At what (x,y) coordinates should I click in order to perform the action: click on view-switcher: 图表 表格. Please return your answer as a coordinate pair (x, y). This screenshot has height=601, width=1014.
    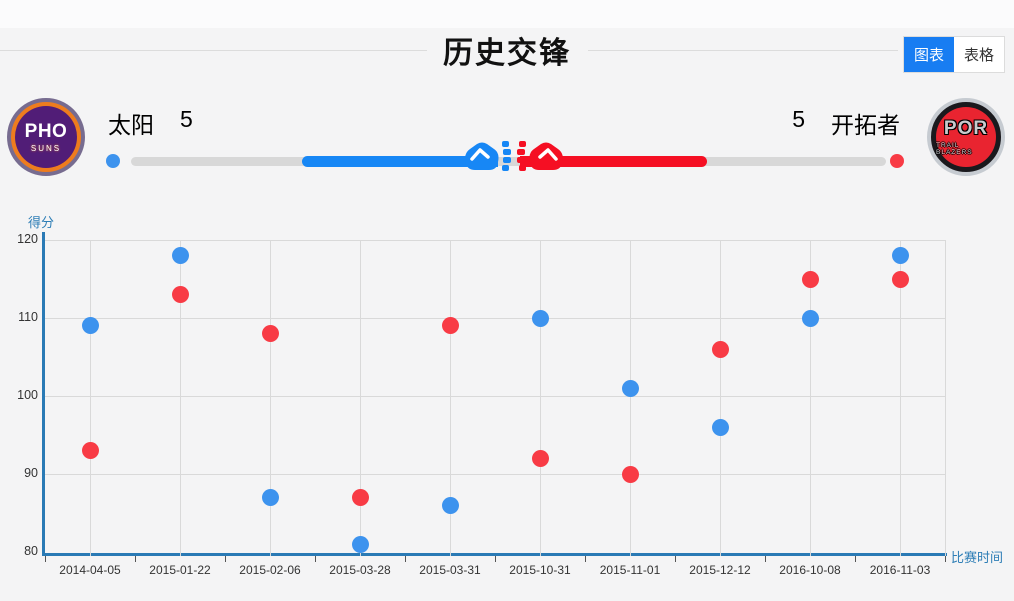
    Looking at the image, I should click on (954, 54).